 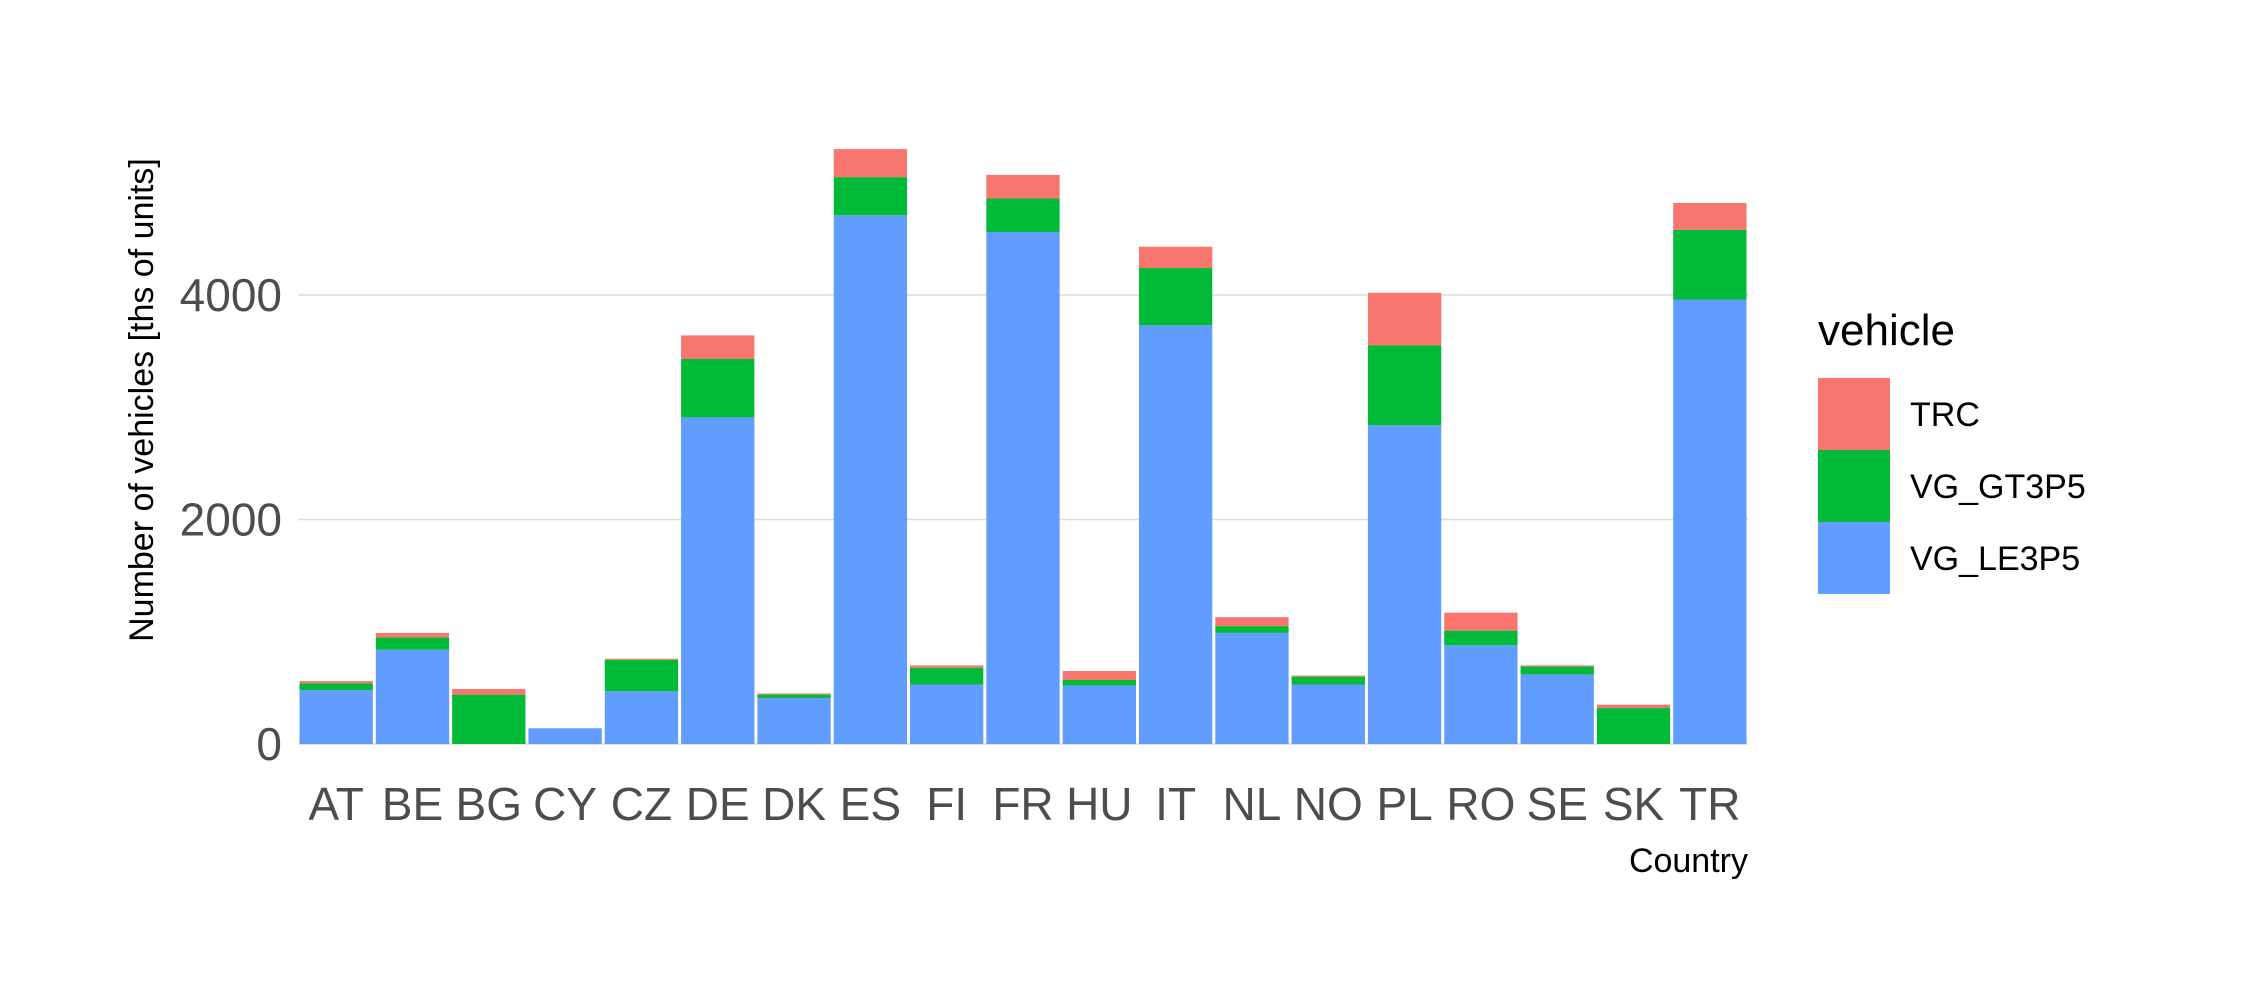 What do you see at coordinates (1995, 559) in the screenshot?
I see `legend-label: VG_LE3P5` at bounding box center [1995, 559].